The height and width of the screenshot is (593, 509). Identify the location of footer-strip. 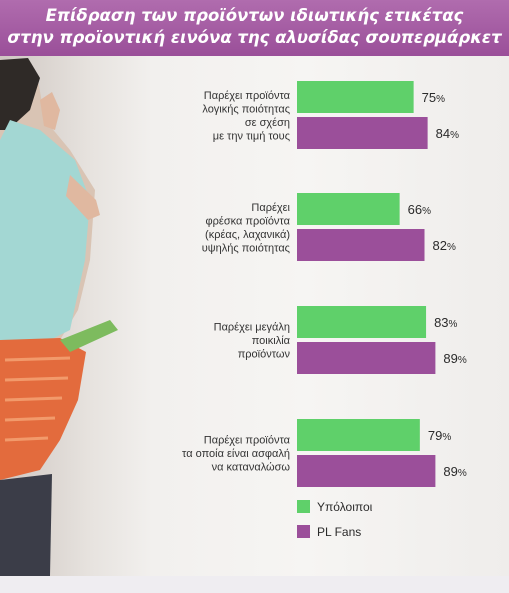
(254, 584).